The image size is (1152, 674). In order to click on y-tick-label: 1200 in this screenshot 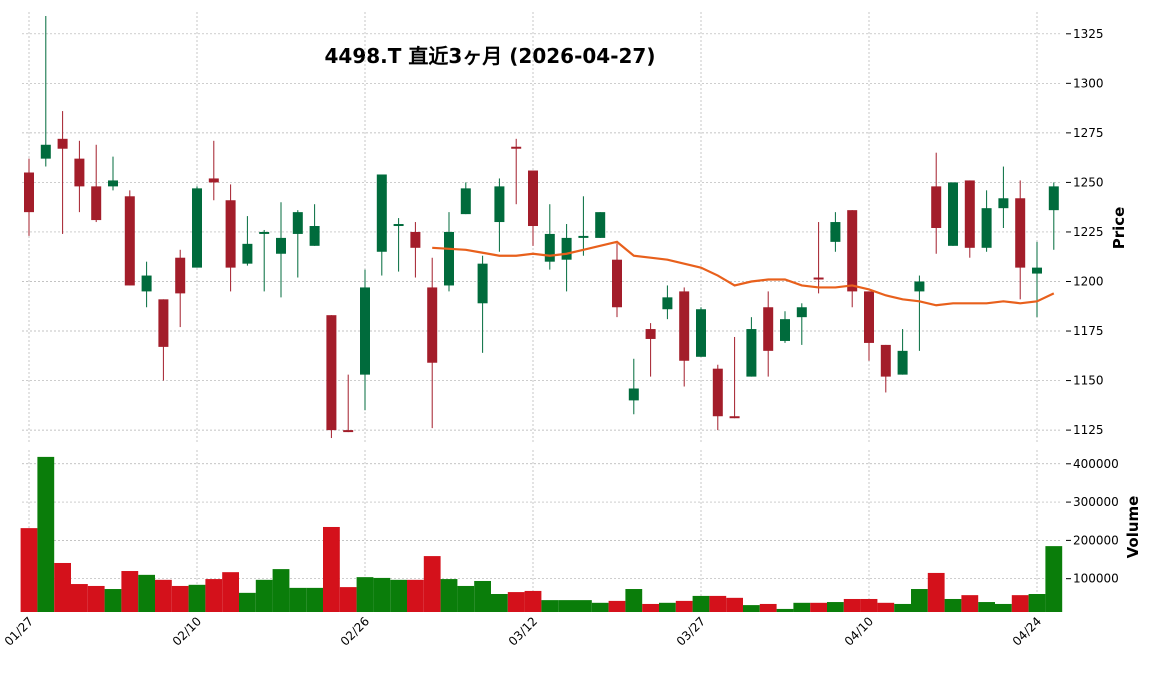, I will do `click(1088, 281)`.